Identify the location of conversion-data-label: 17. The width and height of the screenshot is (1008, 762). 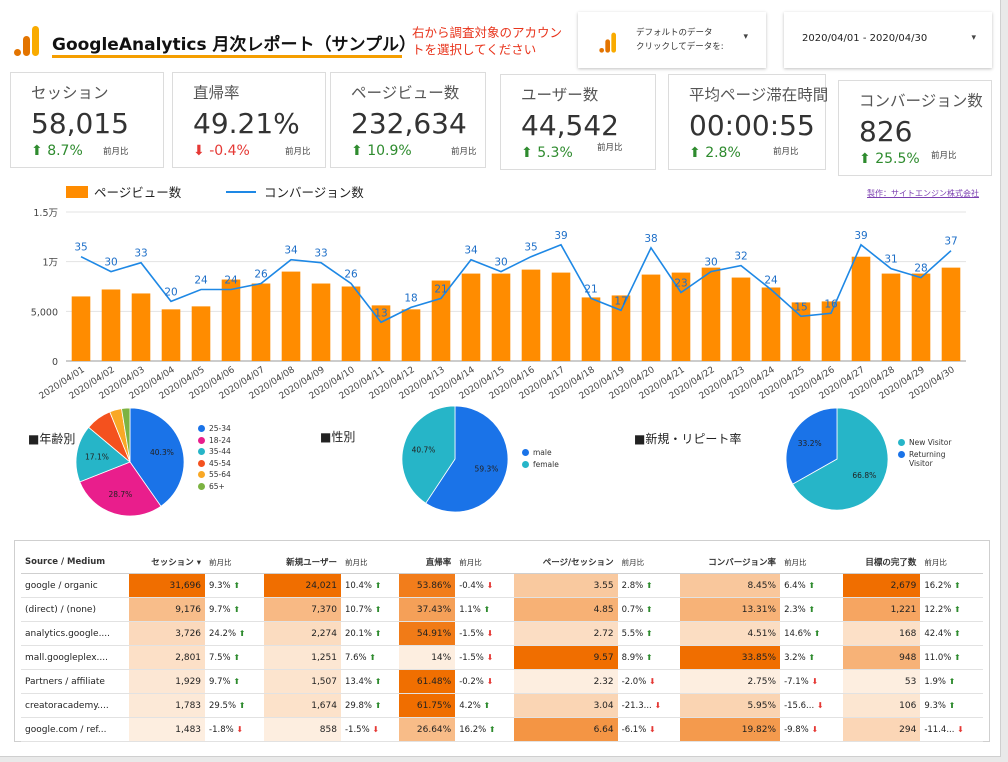
(620, 301).